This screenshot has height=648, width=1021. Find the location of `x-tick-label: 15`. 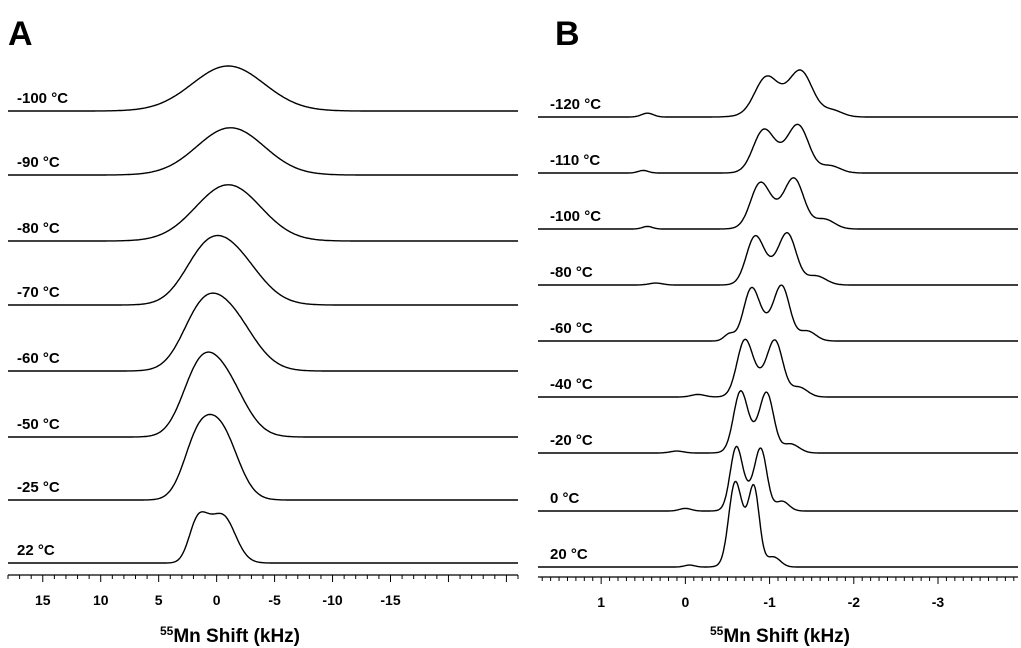

x-tick-label: 15 is located at coordinates (43, 600).